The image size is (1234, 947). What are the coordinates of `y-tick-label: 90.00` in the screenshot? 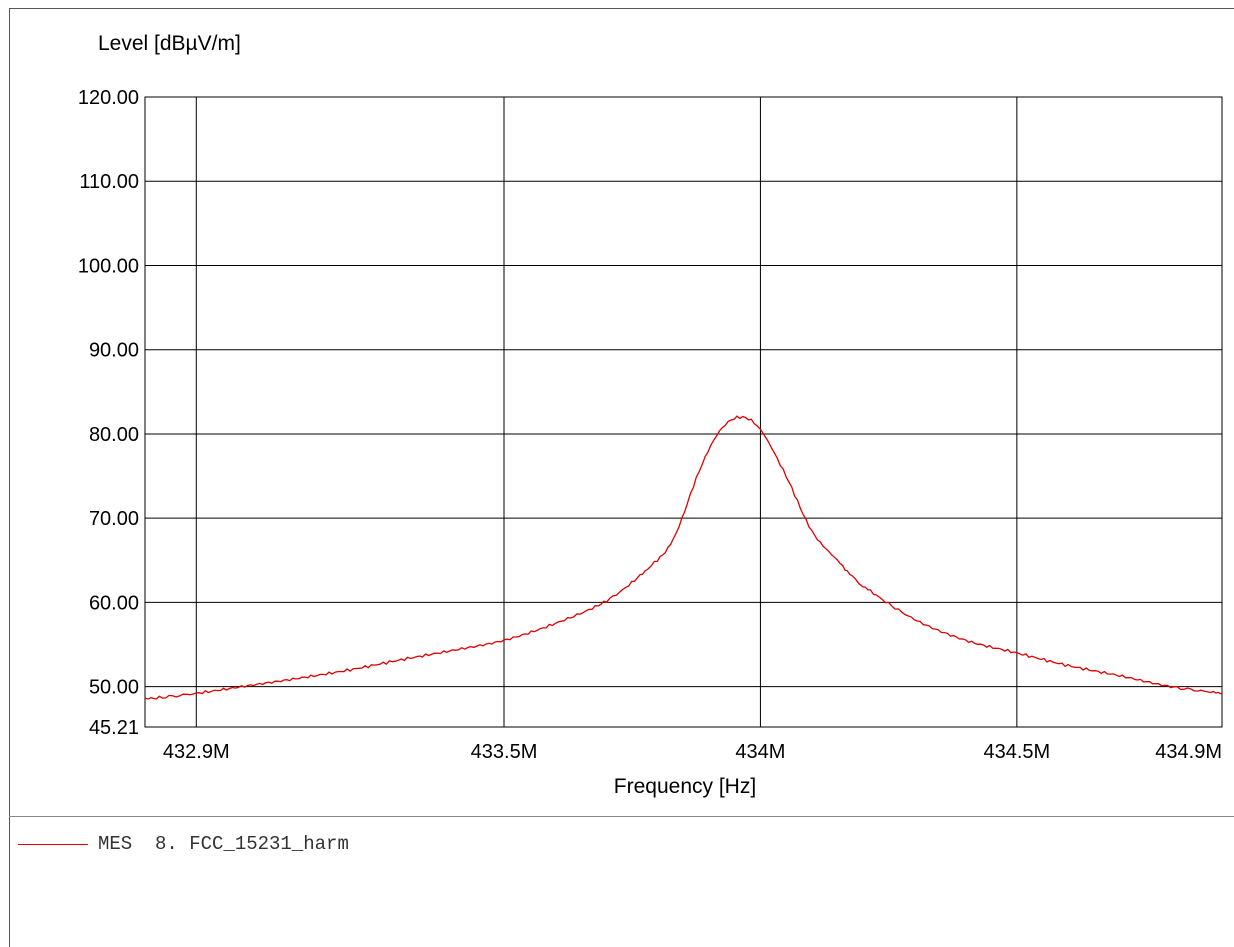 It's located at (114, 351).